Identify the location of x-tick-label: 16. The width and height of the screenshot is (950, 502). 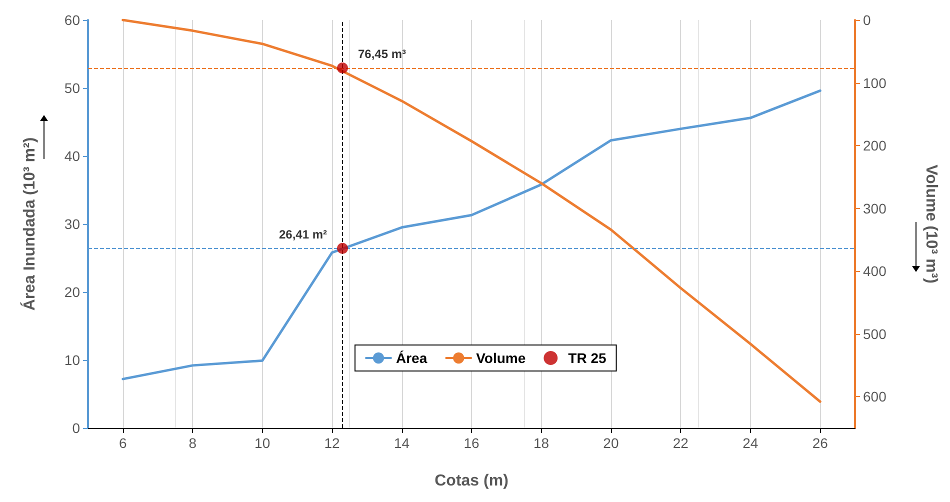
(472, 443).